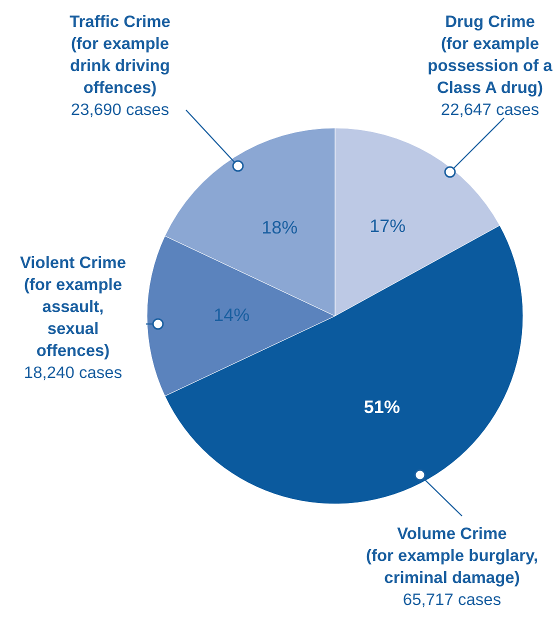  Describe the element at coordinates (491, 66) in the screenshot. I see `slice-label: Drug Crime (for example possession of a Class A drug) 22,647 cases` at that location.